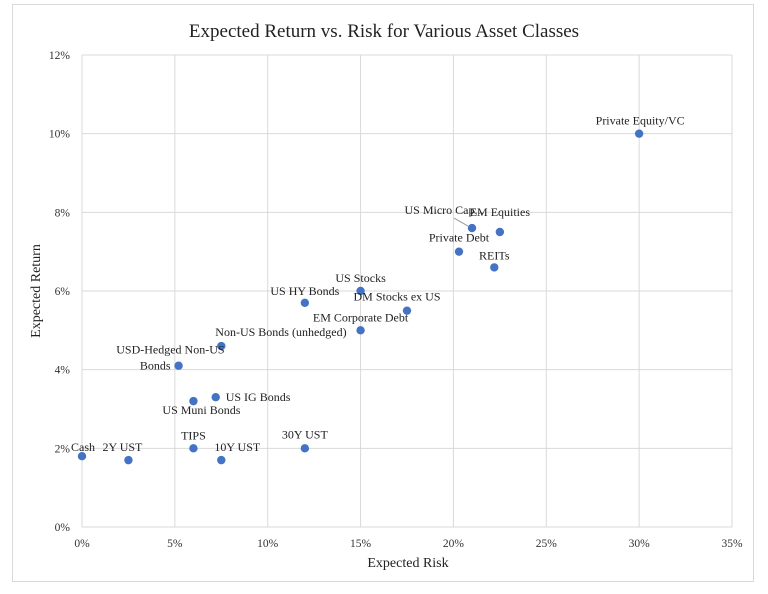 Image resolution: width=768 pixels, height=594 pixels. What do you see at coordinates (258, 397) in the screenshot?
I see `point-label: US IG Bonds` at bounding box center [258, 397].